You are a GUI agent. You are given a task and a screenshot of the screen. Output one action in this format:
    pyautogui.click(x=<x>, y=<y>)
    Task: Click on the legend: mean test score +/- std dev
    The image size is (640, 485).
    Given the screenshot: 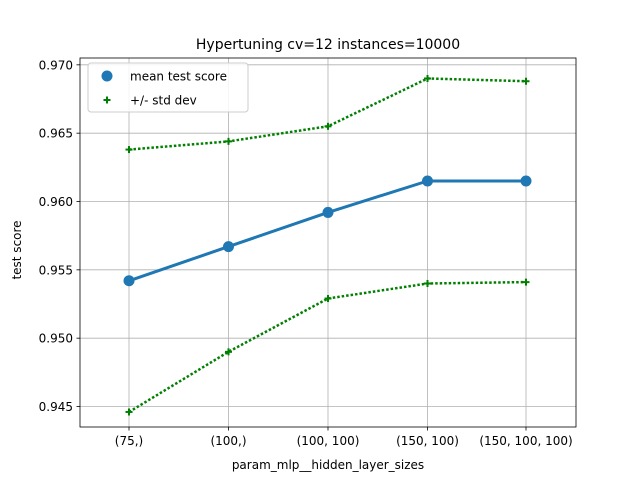 What is the action you would take?
    pyautogui.click(x=168, y=87)
    